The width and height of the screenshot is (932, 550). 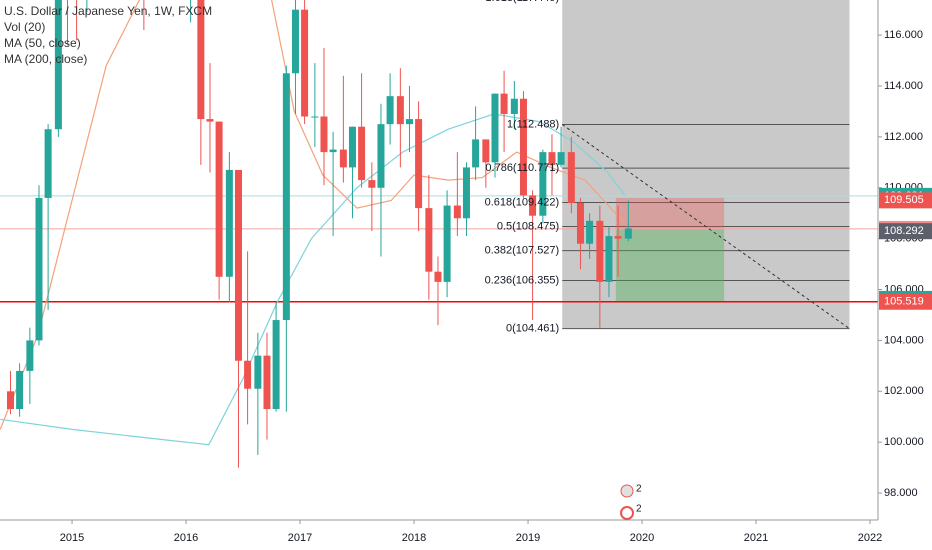 I want to click on x-tick-label: 2016, so click(x=186, y=538).